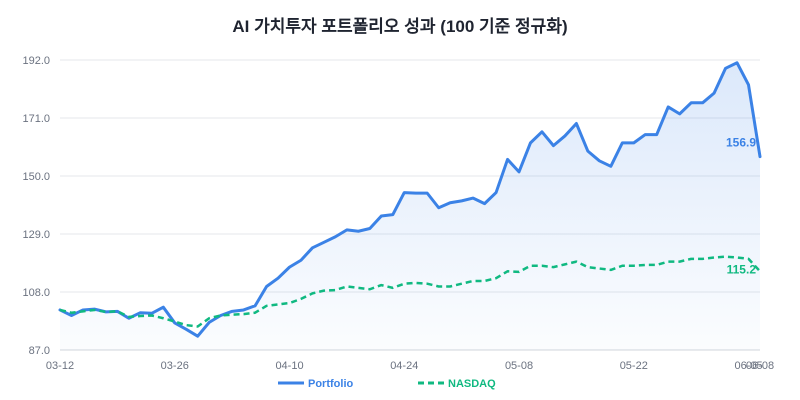  I want to click on x-tick-label: 05-22, so click(634, 366).